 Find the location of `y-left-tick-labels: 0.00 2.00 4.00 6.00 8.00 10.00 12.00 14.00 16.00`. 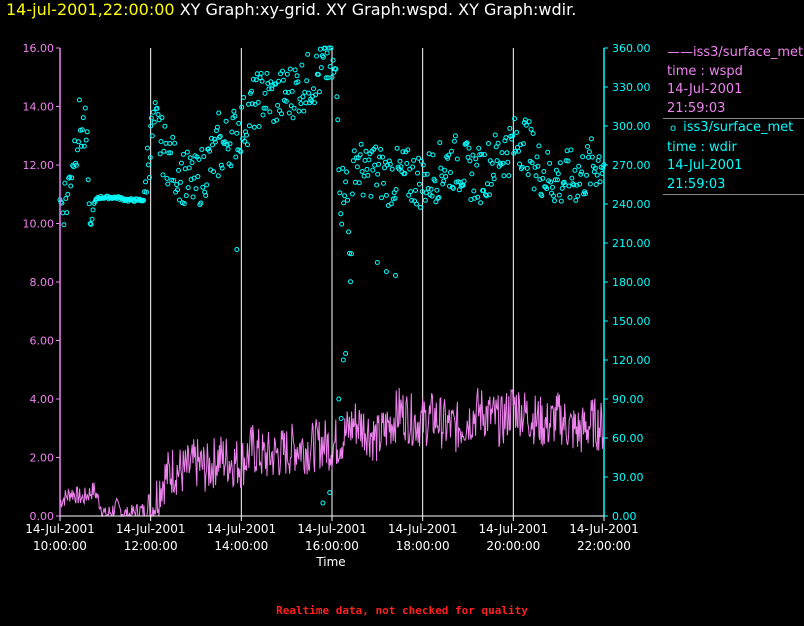

y-left-tick-labels: 0.00 2.00 4.00 6.00 8.00 10.00 12.00 14.00 16.00 is located at coordinates (41, 282).